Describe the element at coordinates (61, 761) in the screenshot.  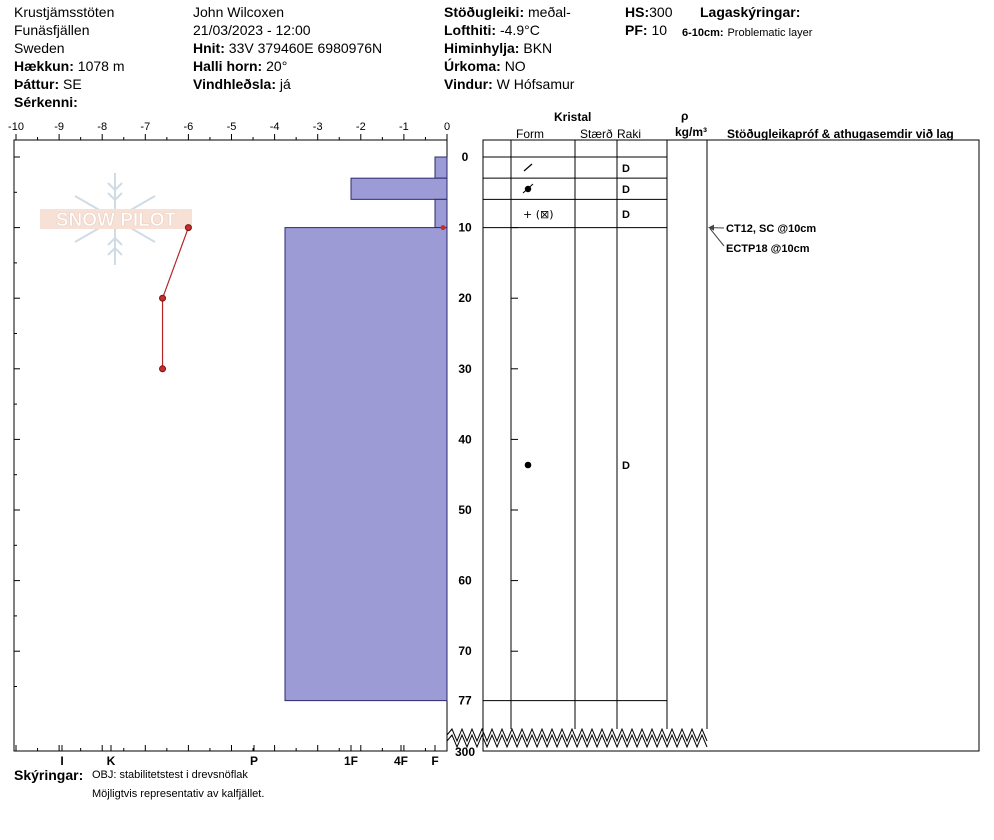
I see `hardness-tick-label: I` at that location.